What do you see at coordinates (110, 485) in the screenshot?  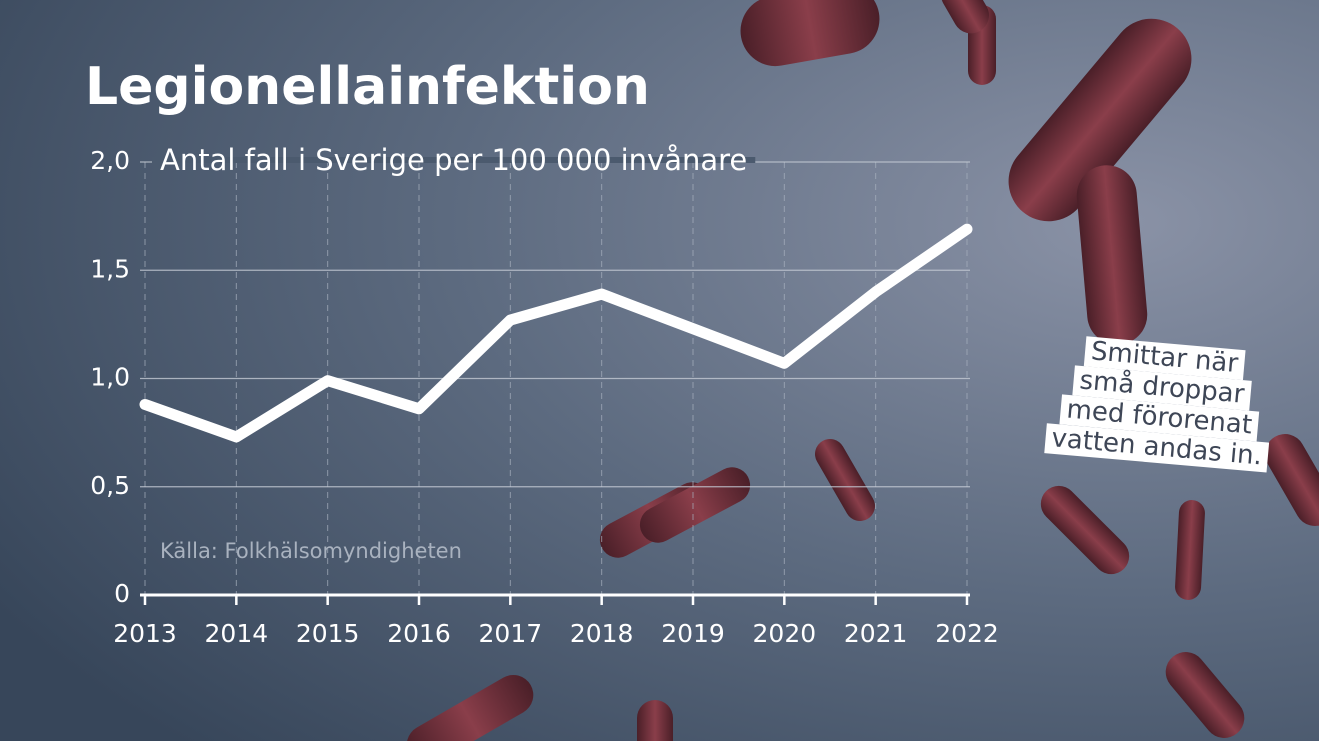 I see `y-tick-label: 0,5` at bounding box center [110, 485].